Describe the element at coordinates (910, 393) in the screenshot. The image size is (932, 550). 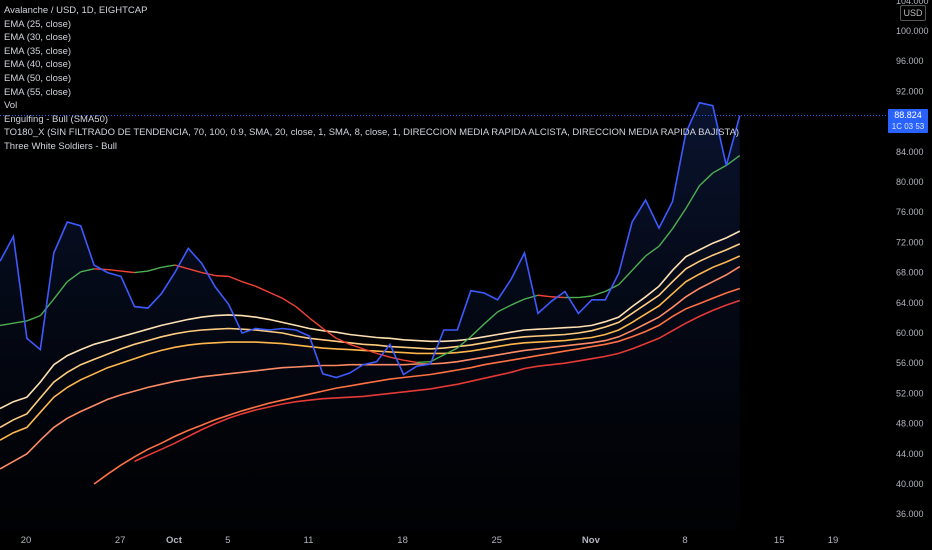
I see `y-tick-label: 52.000` at that location.